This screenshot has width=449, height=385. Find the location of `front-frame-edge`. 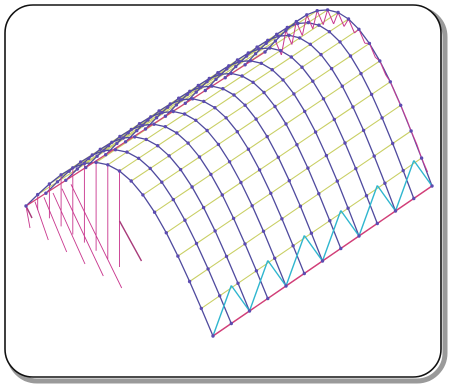

front-frame-edge is located at coordinates (29, 212).